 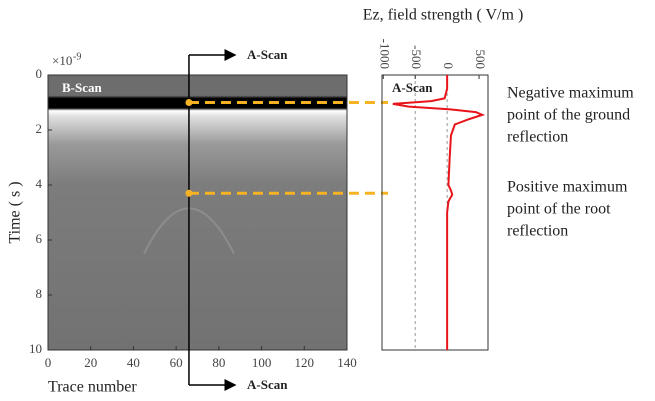 What do you see at coordinates (480, 60) in the screenshot?
I see `x-tick-label: 500` at bounding box center [480, 60].